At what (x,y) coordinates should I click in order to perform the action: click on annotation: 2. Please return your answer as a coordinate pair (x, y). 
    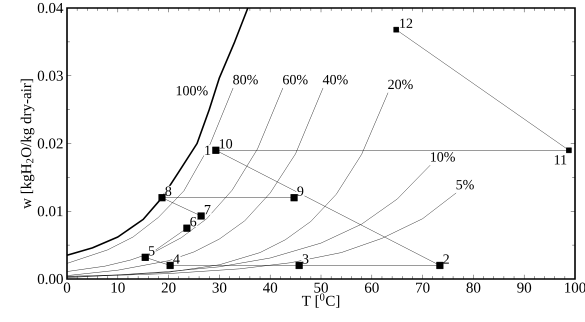
    Looking at the image, I should click on (446, 259).